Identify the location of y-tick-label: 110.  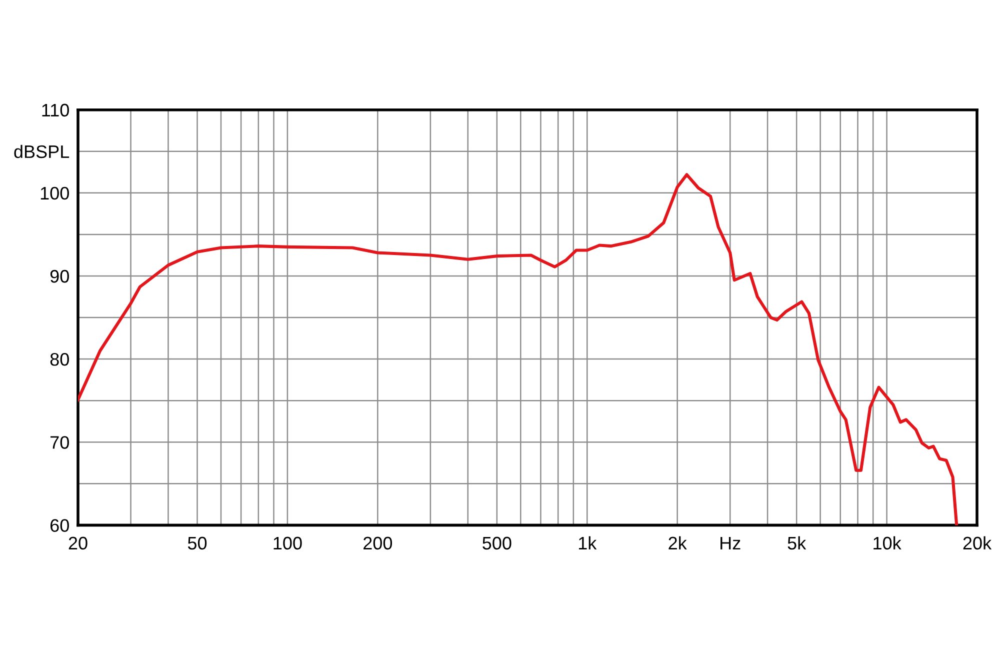
(55, 110).